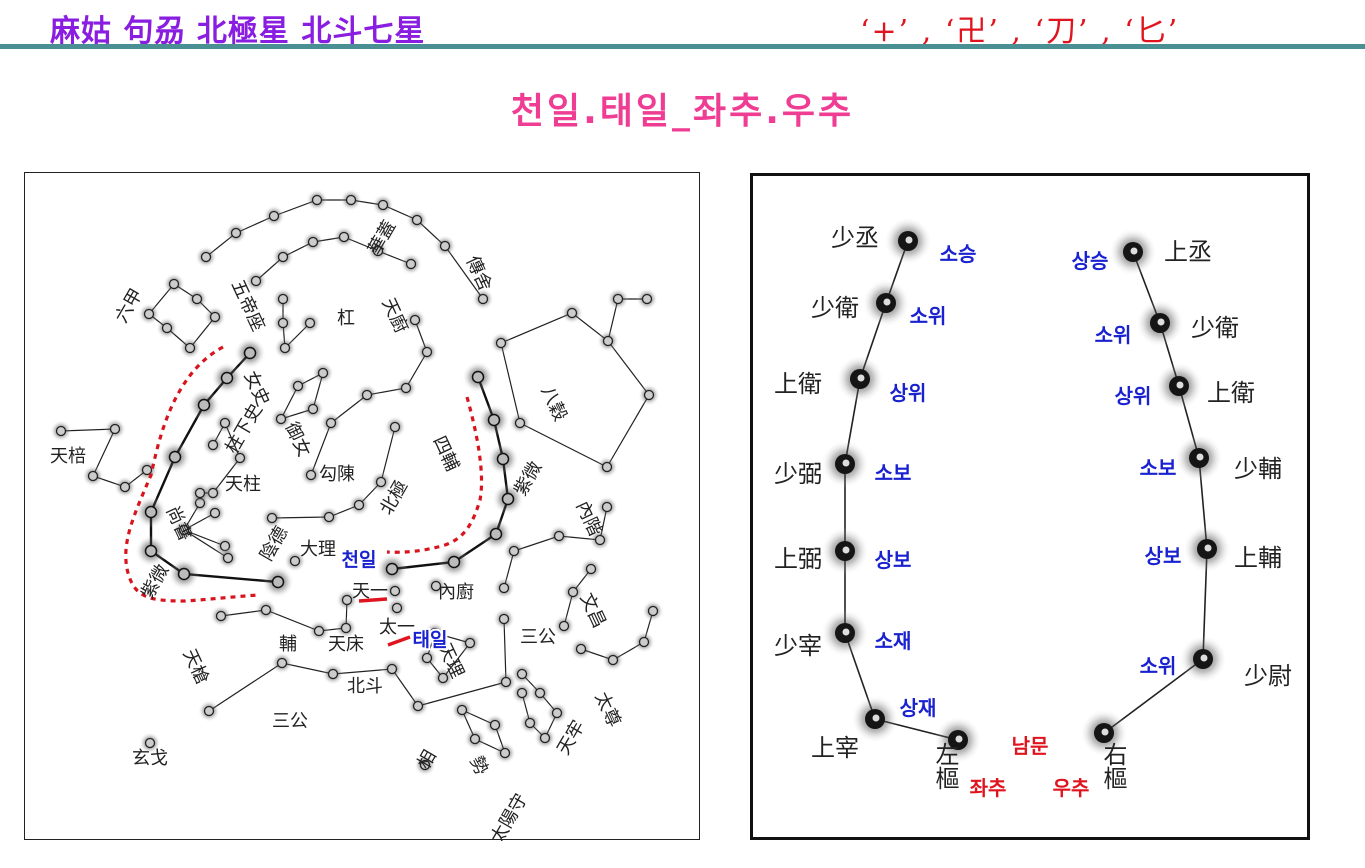  Describe the element at coordinates (196, 667) in the screenshot. I see `constellation-label: 天槍` at that location.